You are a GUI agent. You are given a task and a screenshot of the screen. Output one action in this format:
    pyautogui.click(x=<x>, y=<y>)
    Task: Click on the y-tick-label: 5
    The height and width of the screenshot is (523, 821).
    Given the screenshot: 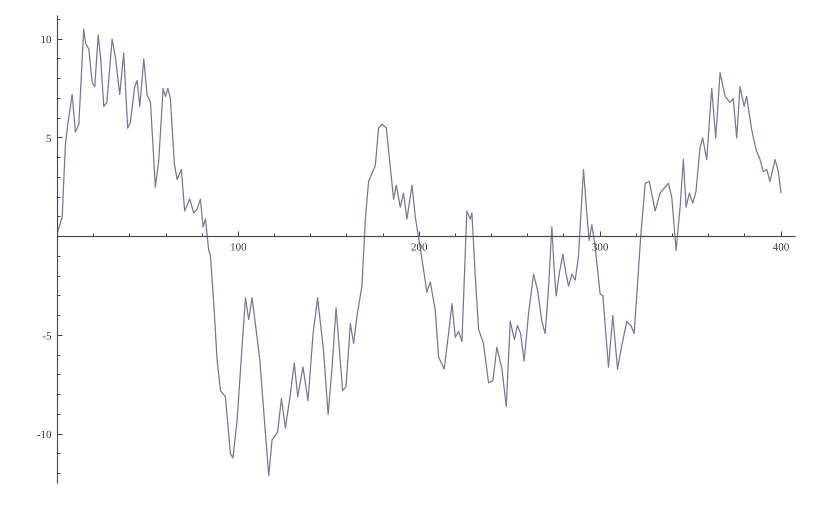 What is the action you would take?
    pyautogui.click(x=49, y=138)
    